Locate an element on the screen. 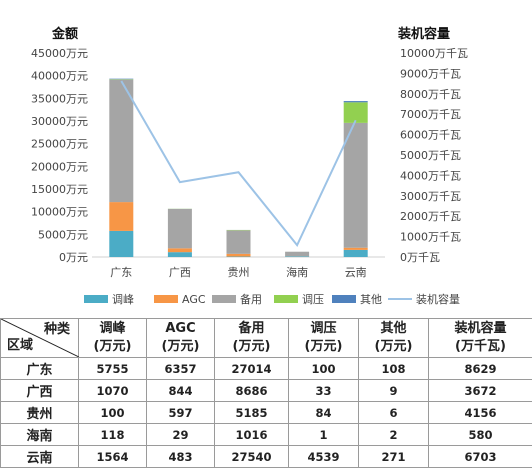  right-tick-label: 8000万千瓦 is located at coordinates (430, 94).